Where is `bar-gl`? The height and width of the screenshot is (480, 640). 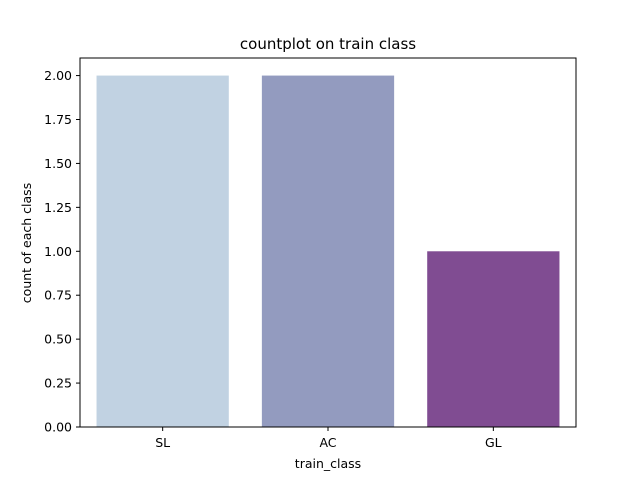 bar-gl is located at coordinates (493, 339).